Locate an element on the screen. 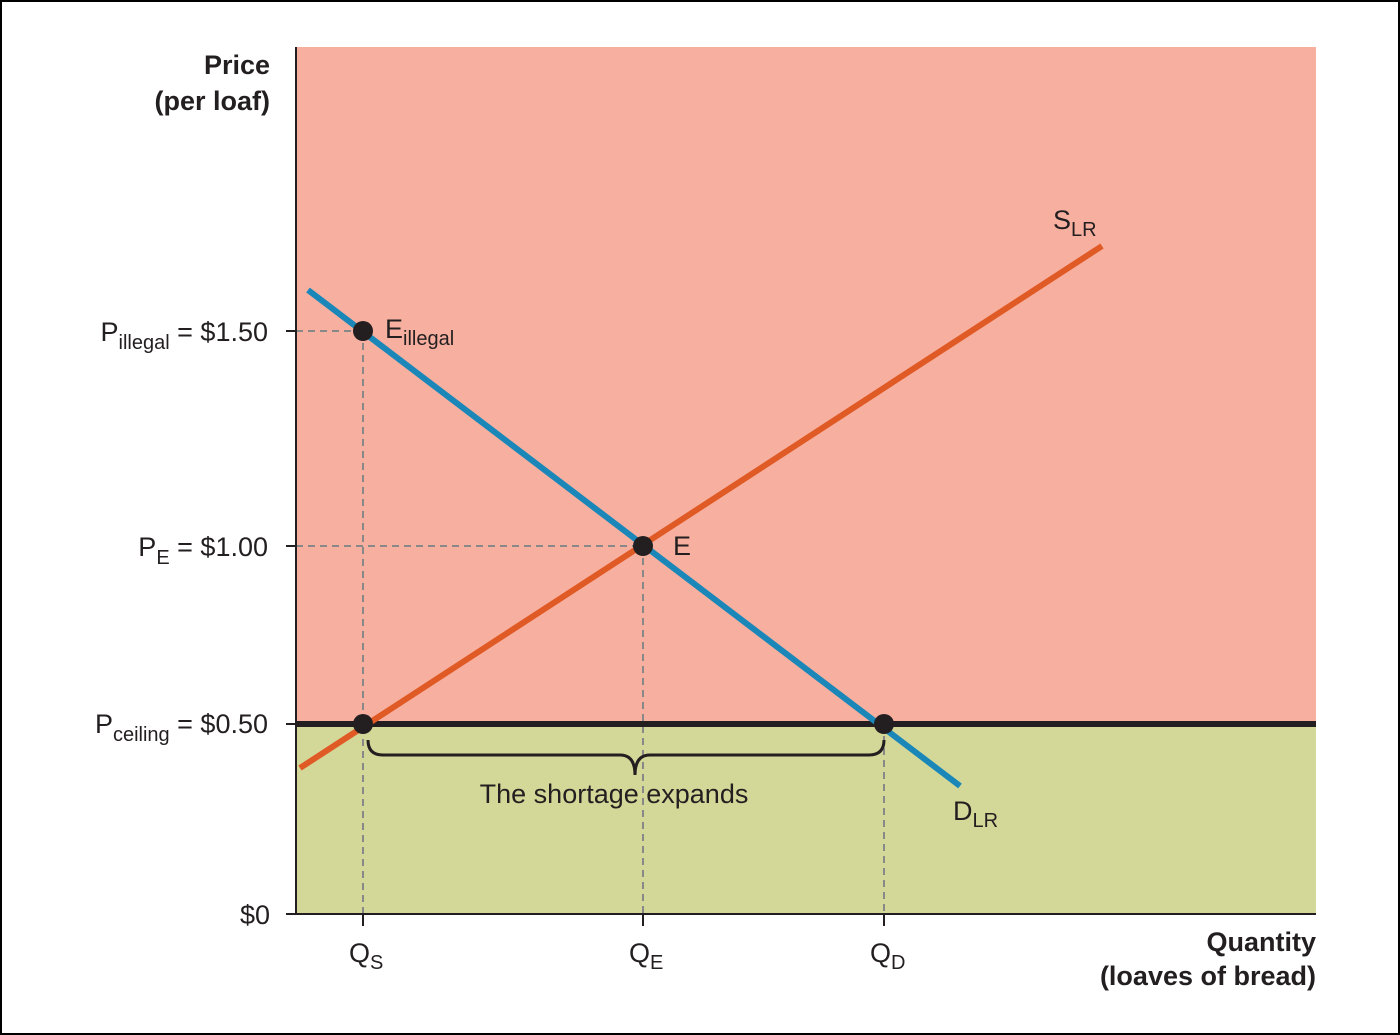  y-title: (per loaf) is located at coordinates (212, 101).